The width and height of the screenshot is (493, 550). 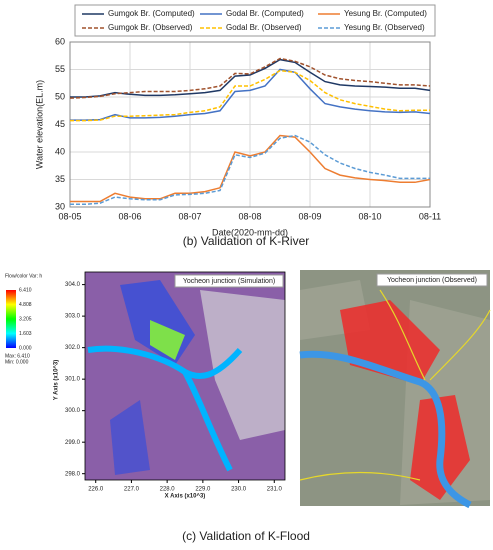 I want to click on map-title: Yocheon junction (Observed), so click(x=432, y=280).